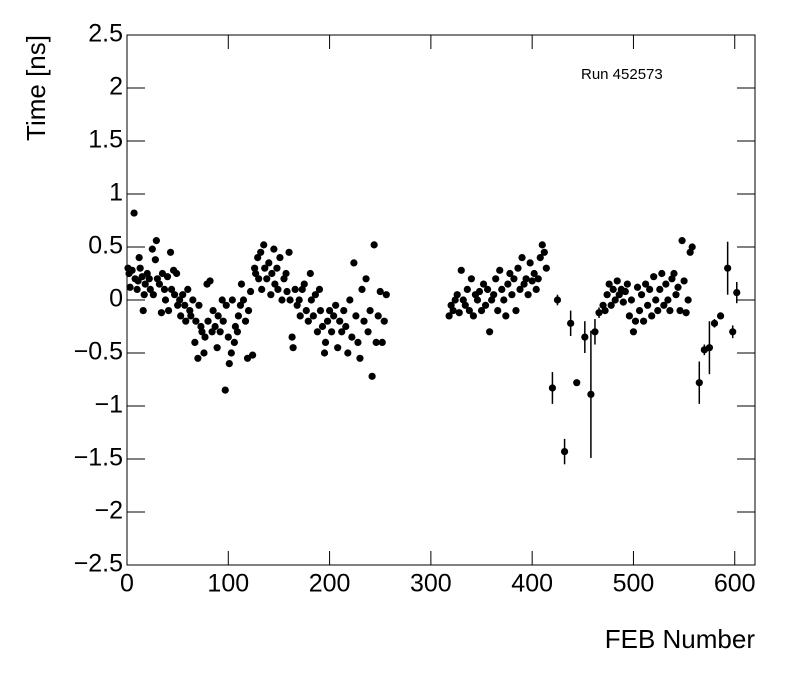 Image resolution: width=796 pixels, height=677 pixels. Describe the element at coordinates (735, 584) in the screenshot. I see `x-tick-label: 600` at that location.